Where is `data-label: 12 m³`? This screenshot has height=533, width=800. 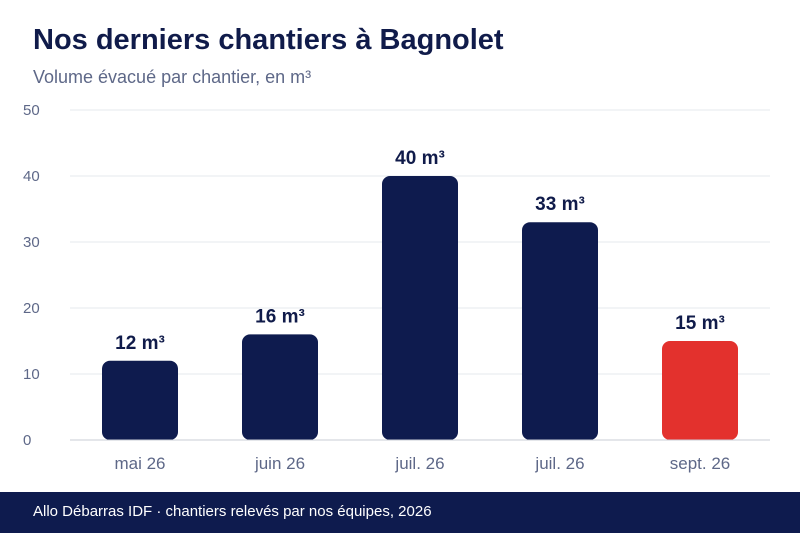 data-label: 12 m³ is located at coordinates (140, 343).